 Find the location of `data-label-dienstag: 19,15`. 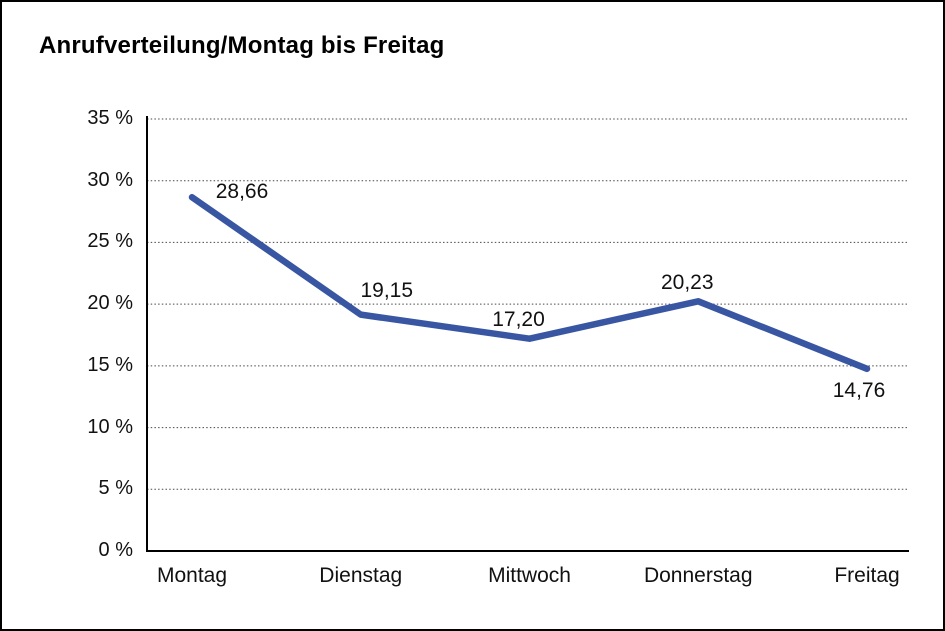

data-label-dienstag: 19,15 is located at coordinates (387, 290).